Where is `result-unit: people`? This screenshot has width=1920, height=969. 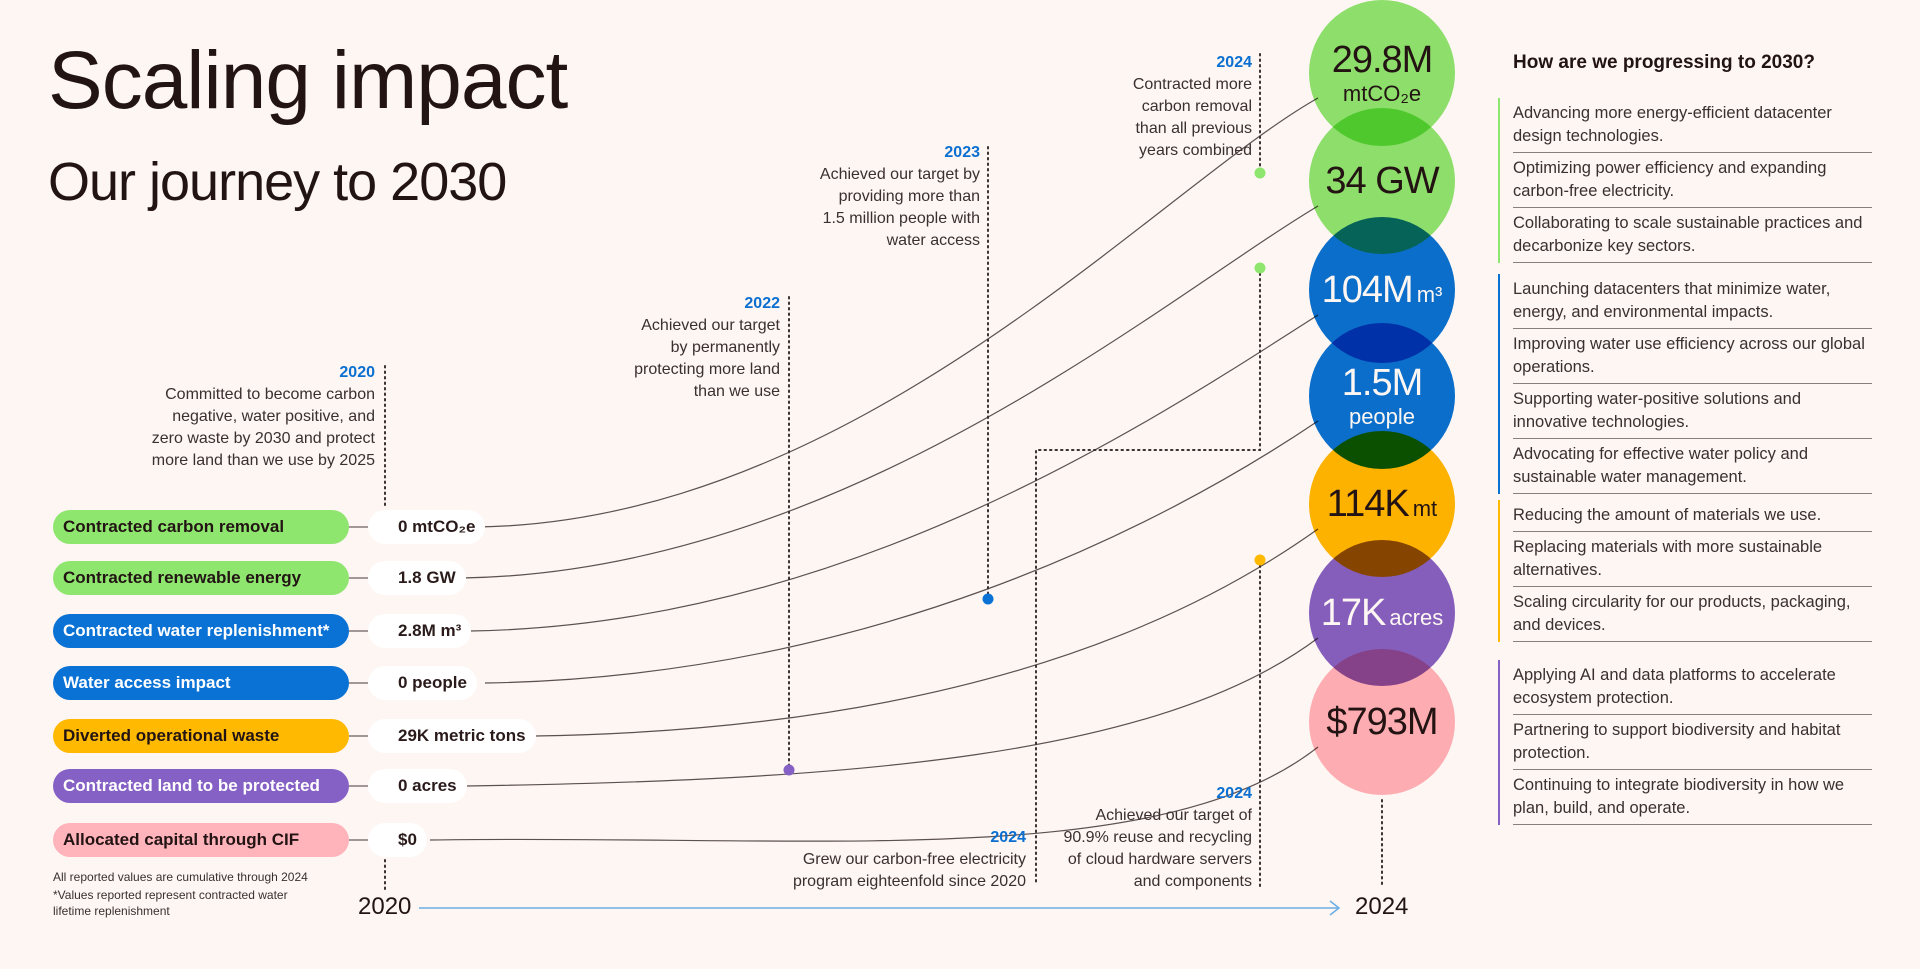 result-unit: people is located at coordinates (1382, 416).